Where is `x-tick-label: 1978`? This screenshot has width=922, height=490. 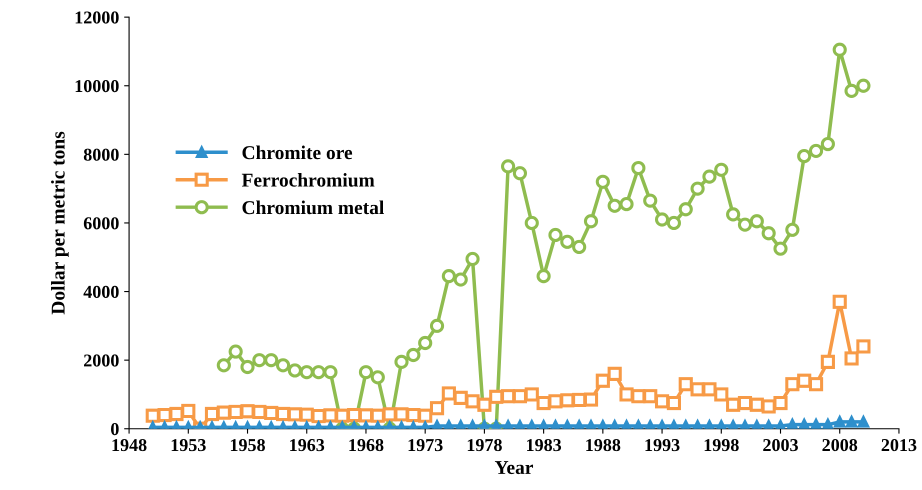
x-tick-label: 1978 is located at coordinates (485, 445).